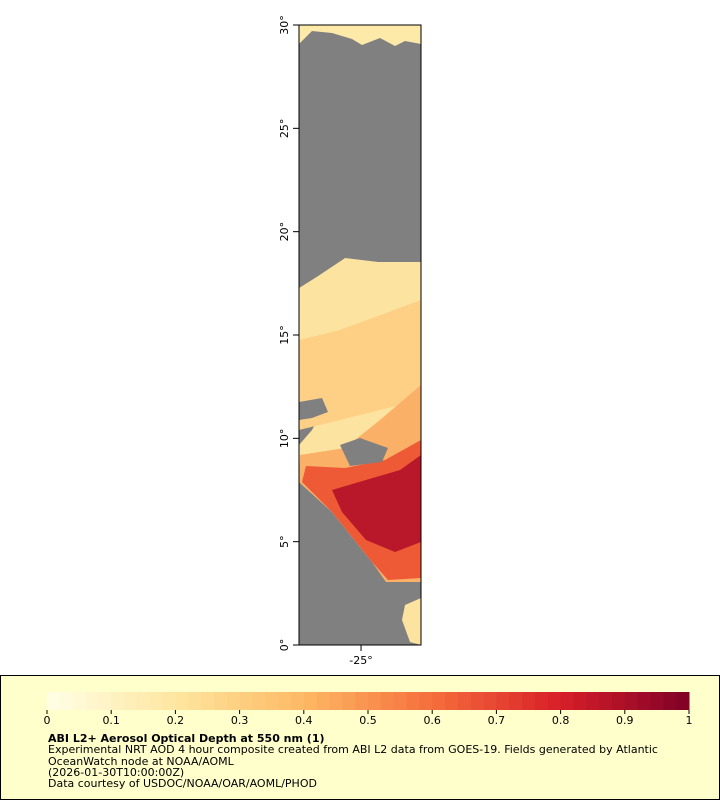 This screenshot has width=720, height=800. What do you see at coordinates (561, 720) in the screenshot?
I see `colorbar-tick-label: 0.8` at bounding box center [561, 720].